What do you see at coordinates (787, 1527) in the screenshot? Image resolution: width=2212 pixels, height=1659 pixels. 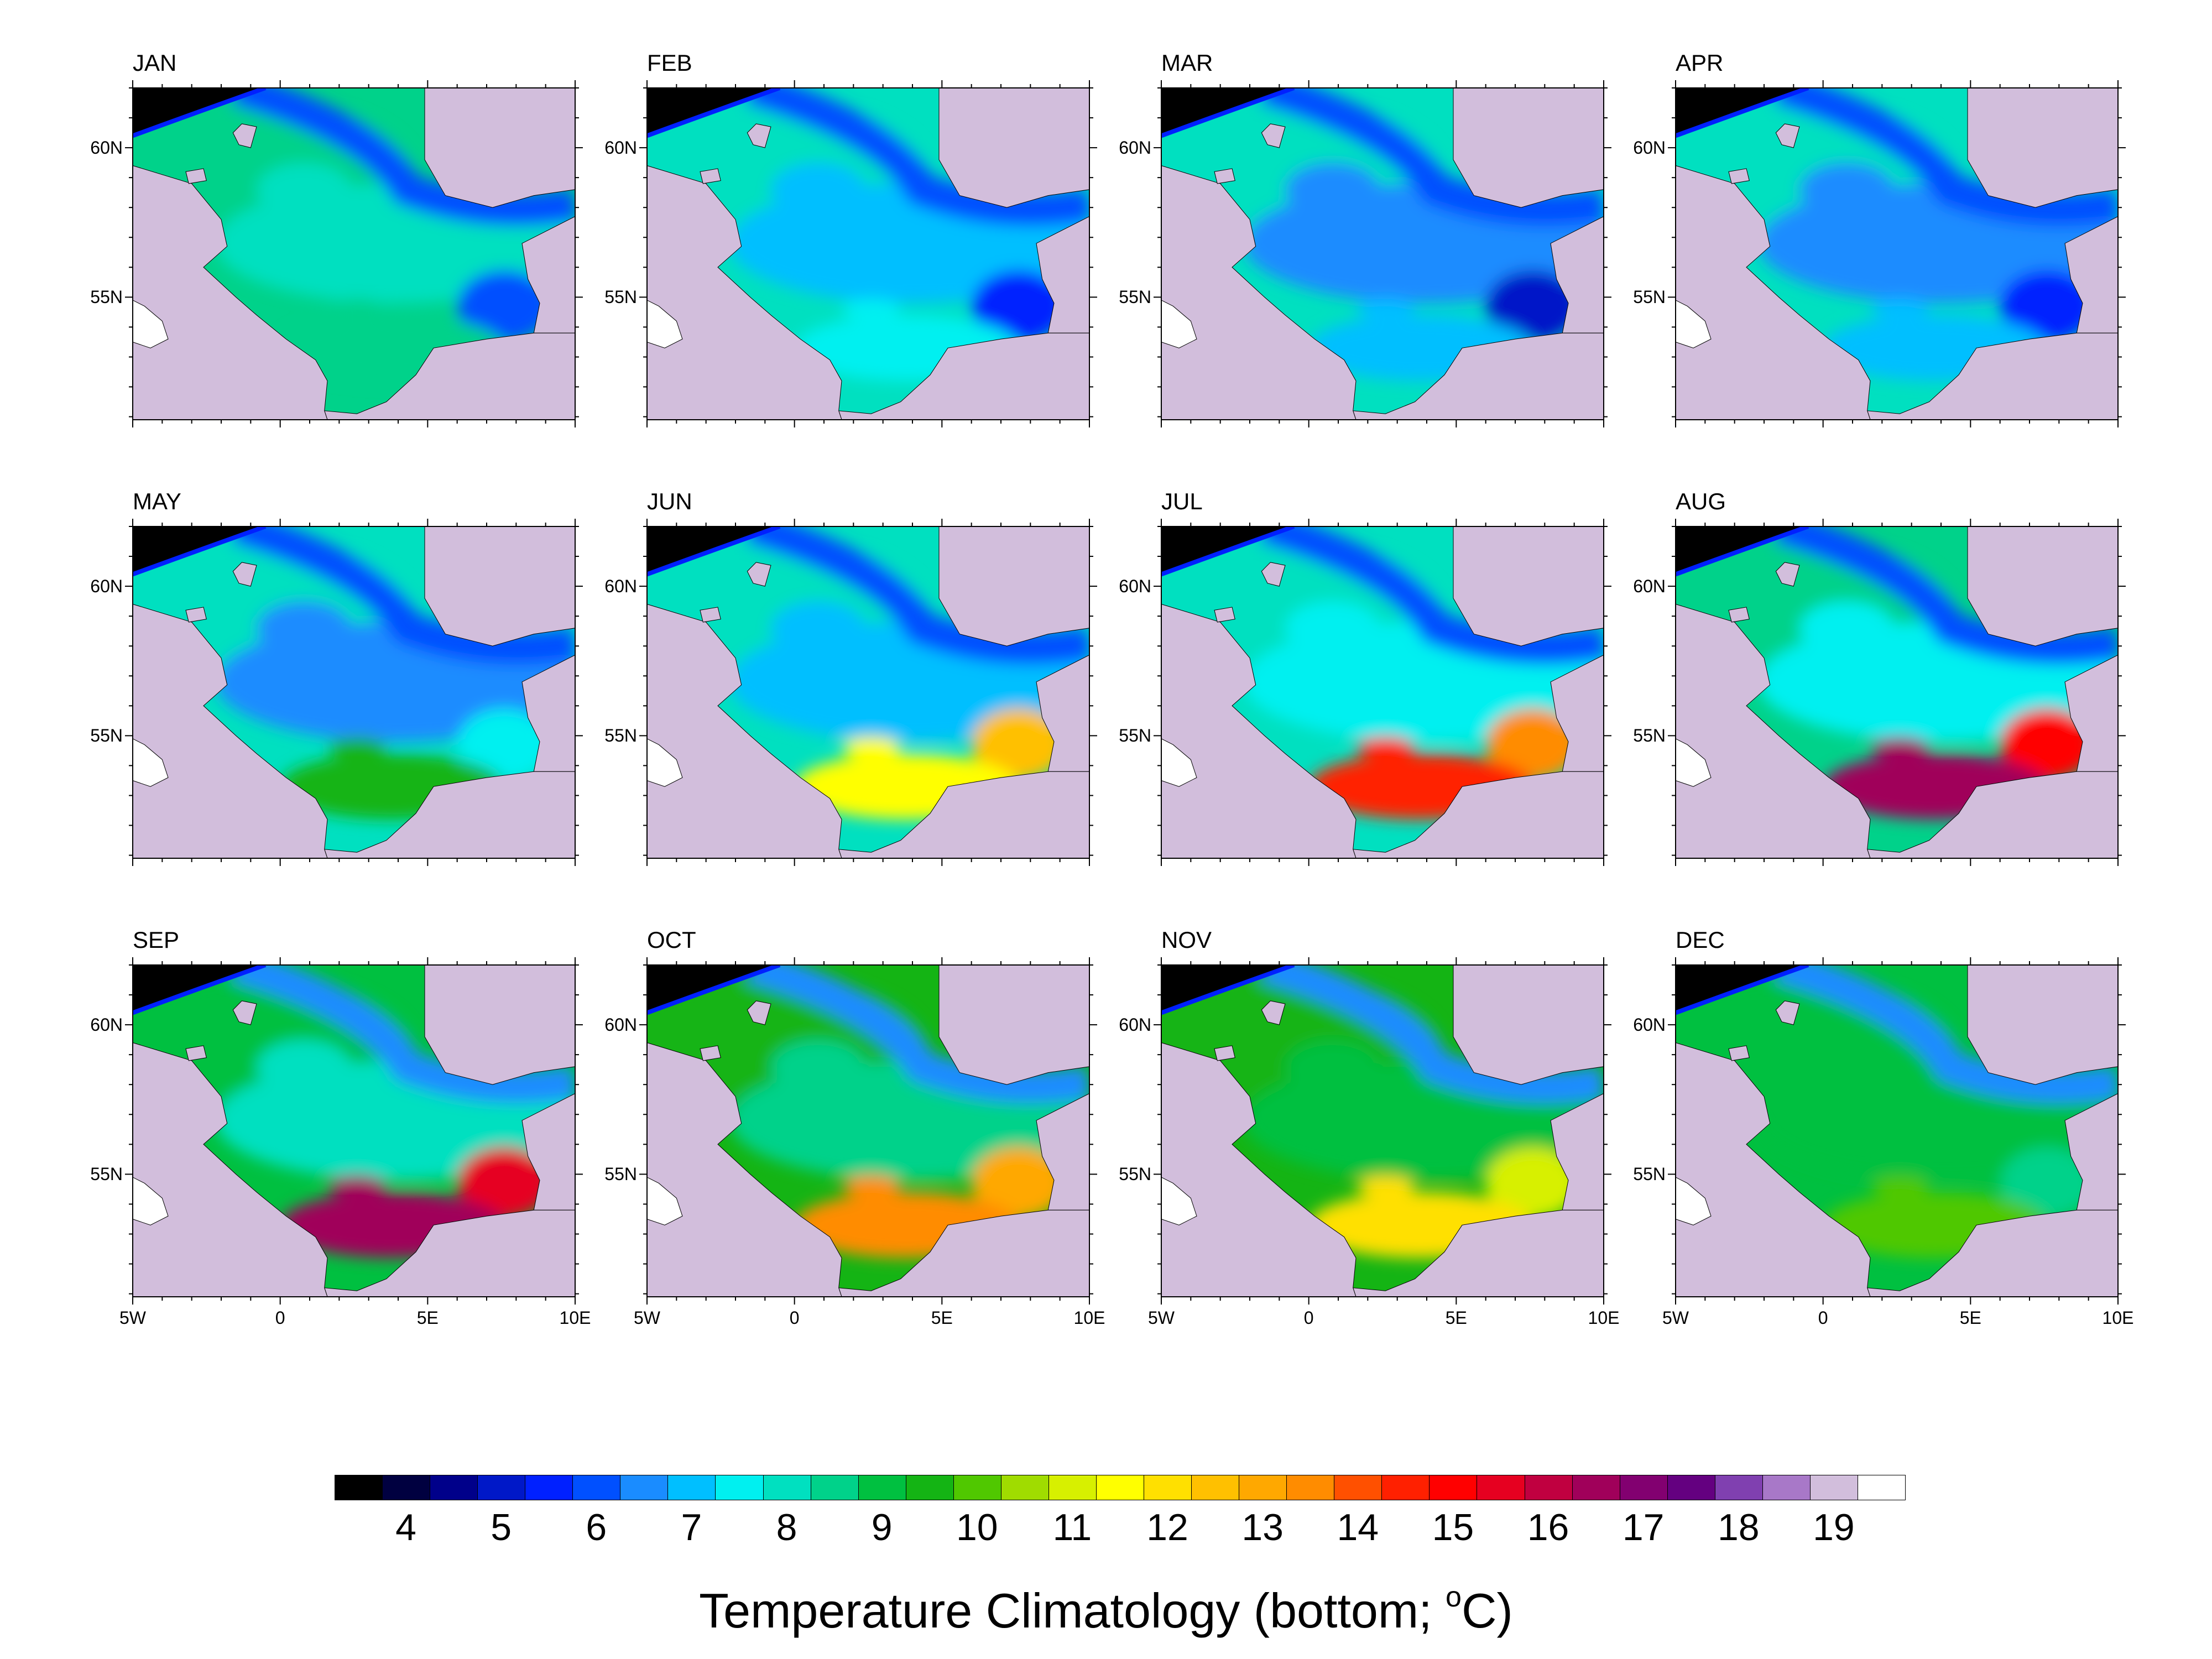 I see `colorbar-tick-label: 8` at bounding box center [787, 1527].